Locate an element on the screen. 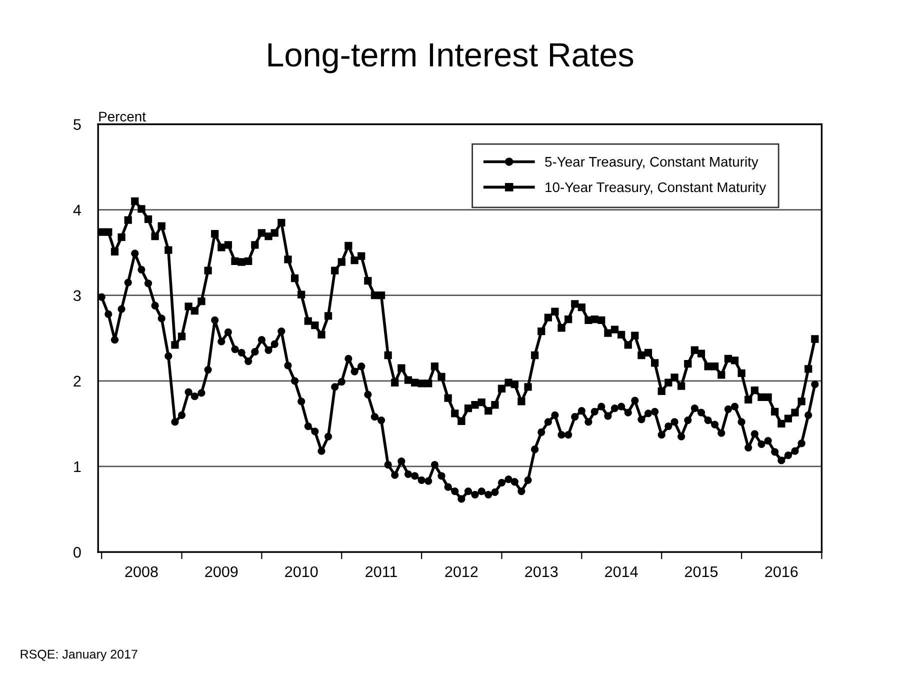 This screenshot has width=900, height=679. legend-label: 5-Year Treasury, Constant Maturity is located at coordinates (651, 163).